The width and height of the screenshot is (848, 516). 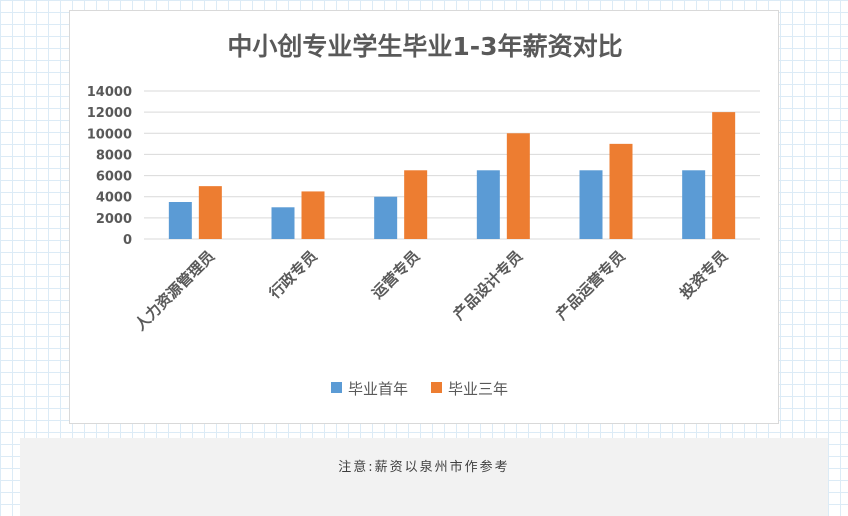 I want to click on x-category-label: 人力资源管理员, so click(x=174, y=290).